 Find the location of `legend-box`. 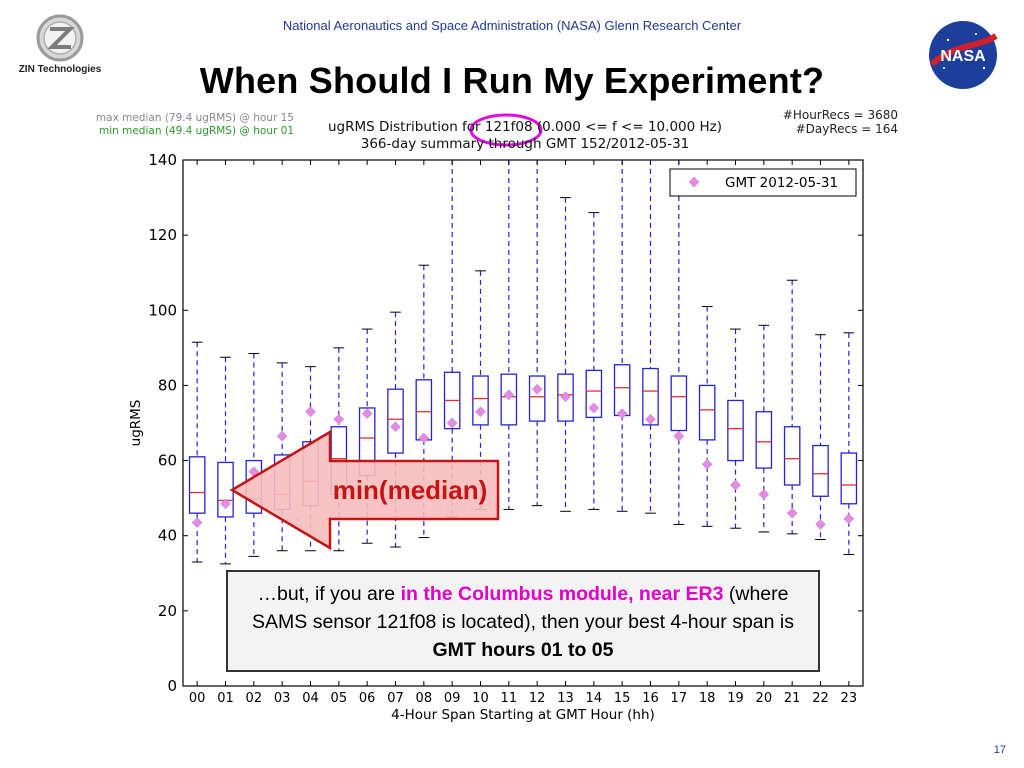

legend-box is located at coordinates (763, 182).